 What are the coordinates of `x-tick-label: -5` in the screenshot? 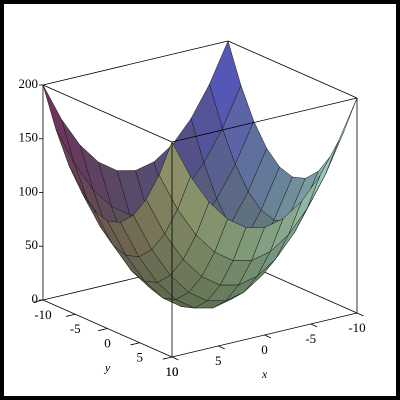 It's located at (310, 338).